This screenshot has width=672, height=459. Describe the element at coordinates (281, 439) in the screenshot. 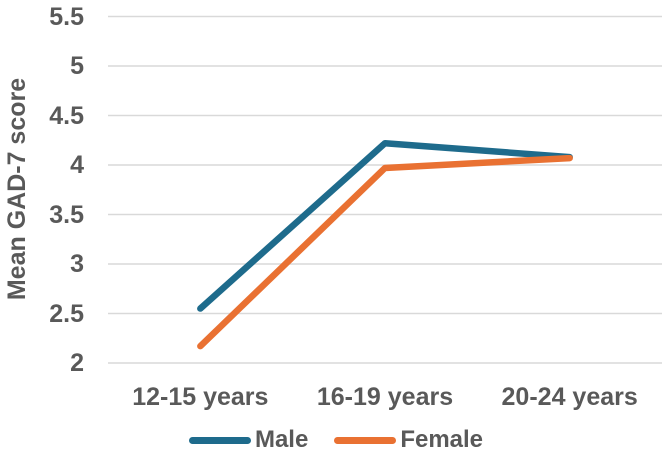

I see `legend-label: Male` at that location.